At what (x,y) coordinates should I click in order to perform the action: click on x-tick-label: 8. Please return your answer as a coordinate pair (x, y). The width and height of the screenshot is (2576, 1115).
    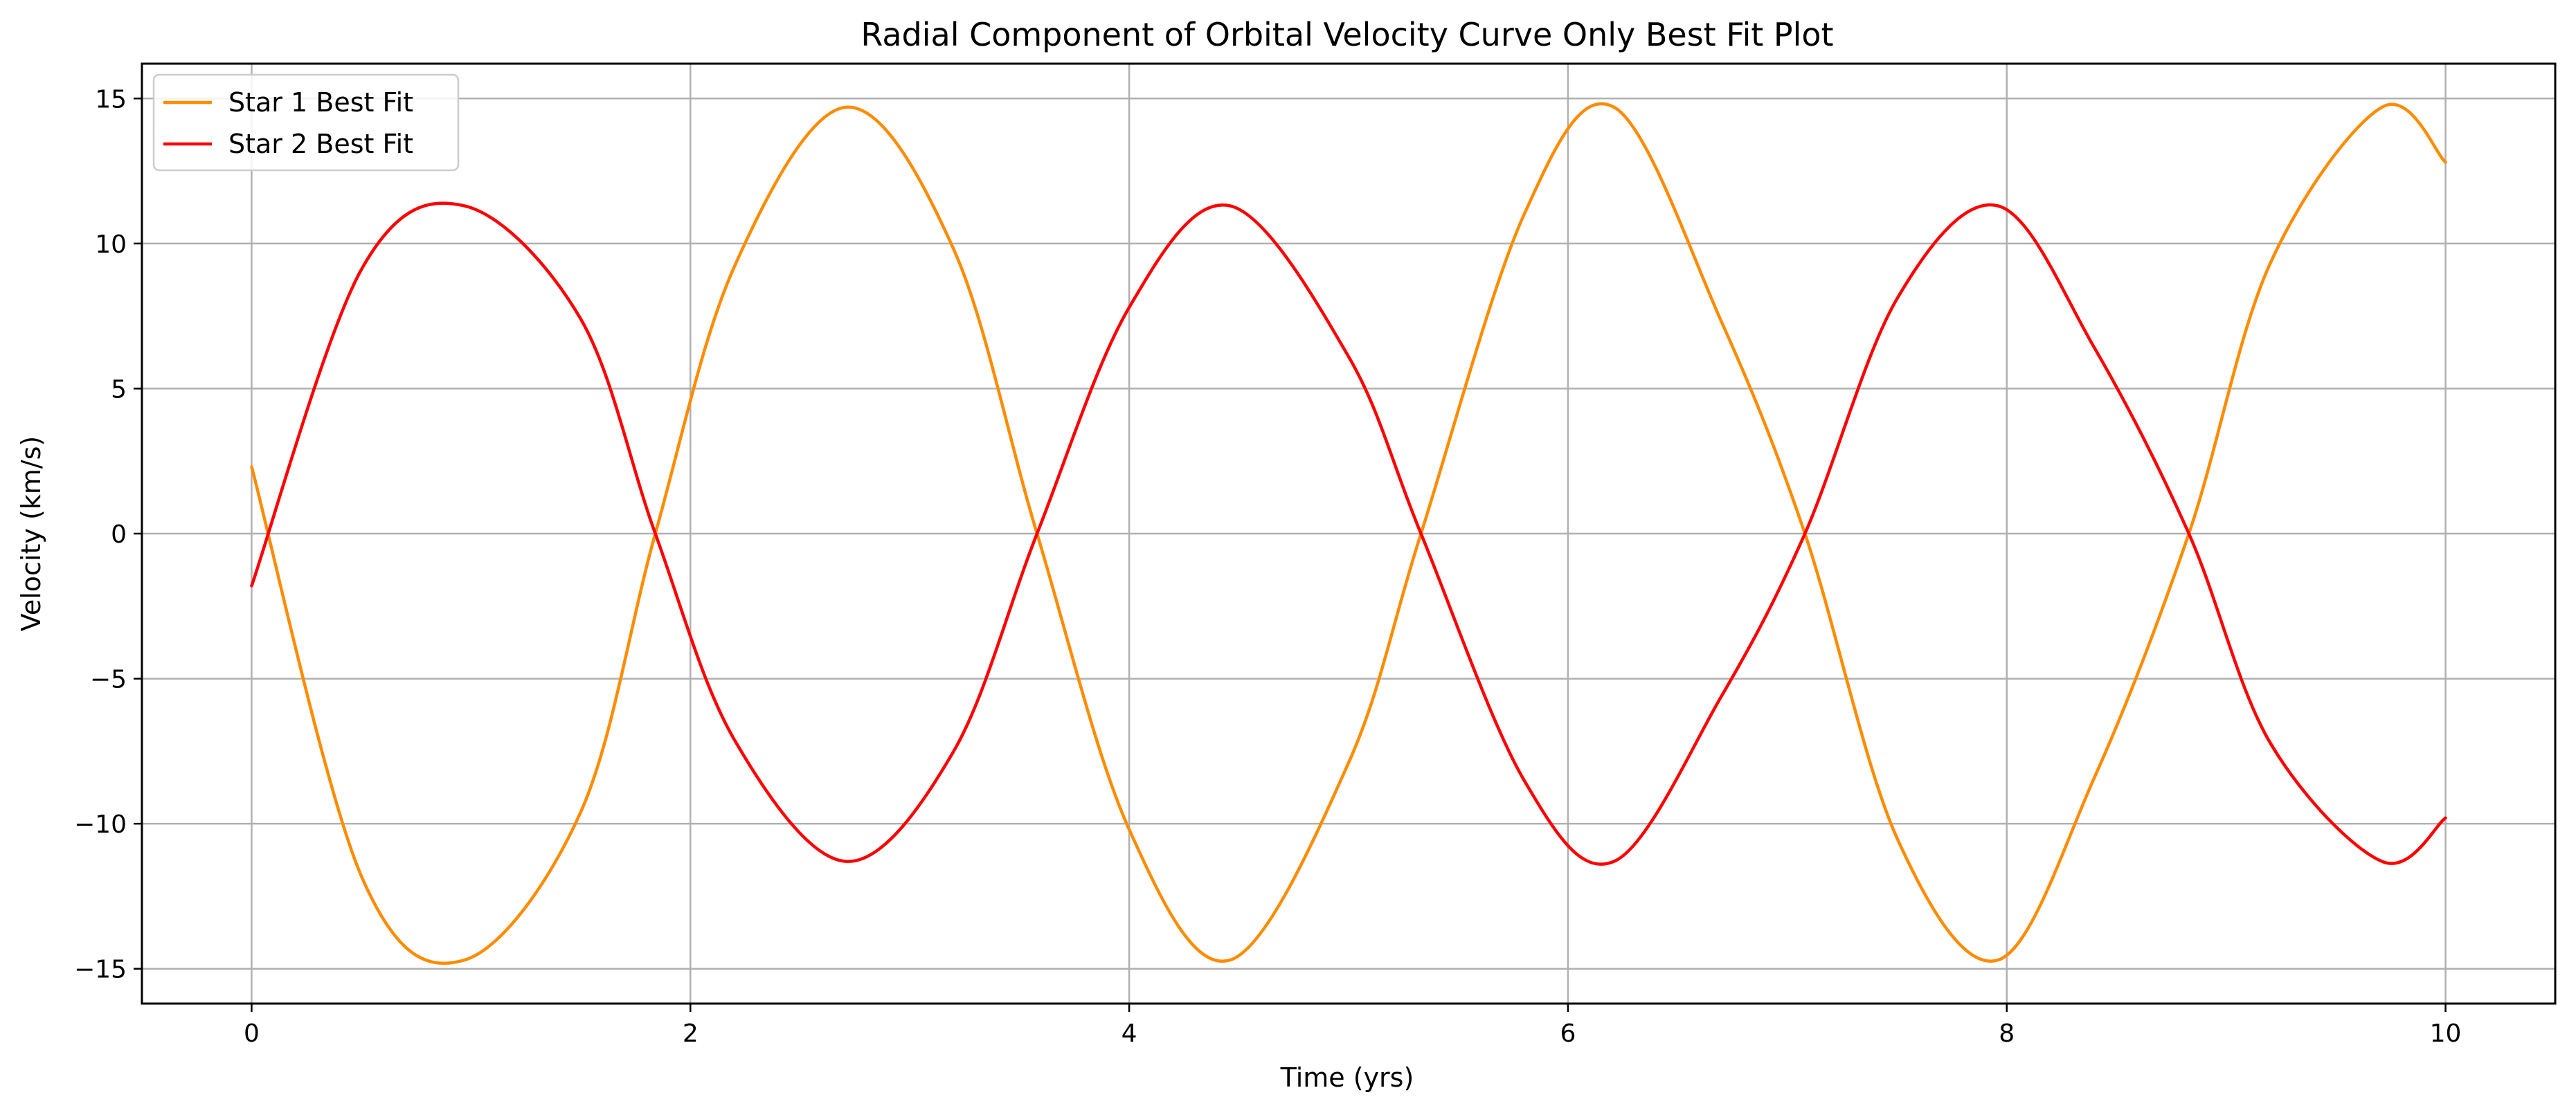
    Looking at the image, I should click on (2007, 1033).